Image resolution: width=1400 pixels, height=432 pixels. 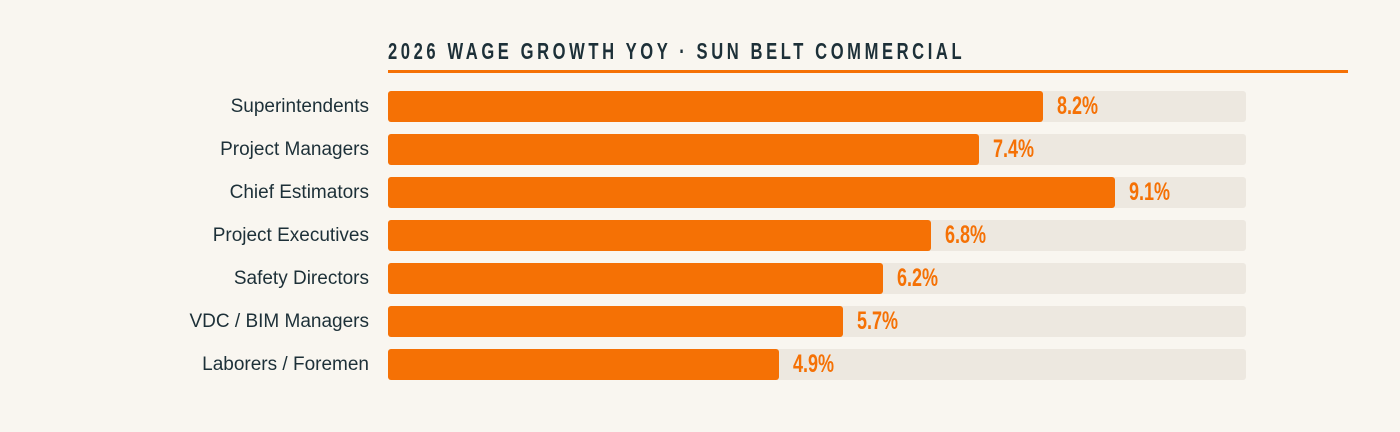 I want to click on bar-row: Laborers / Foremen 4.9%, so click(x=700, y=364).